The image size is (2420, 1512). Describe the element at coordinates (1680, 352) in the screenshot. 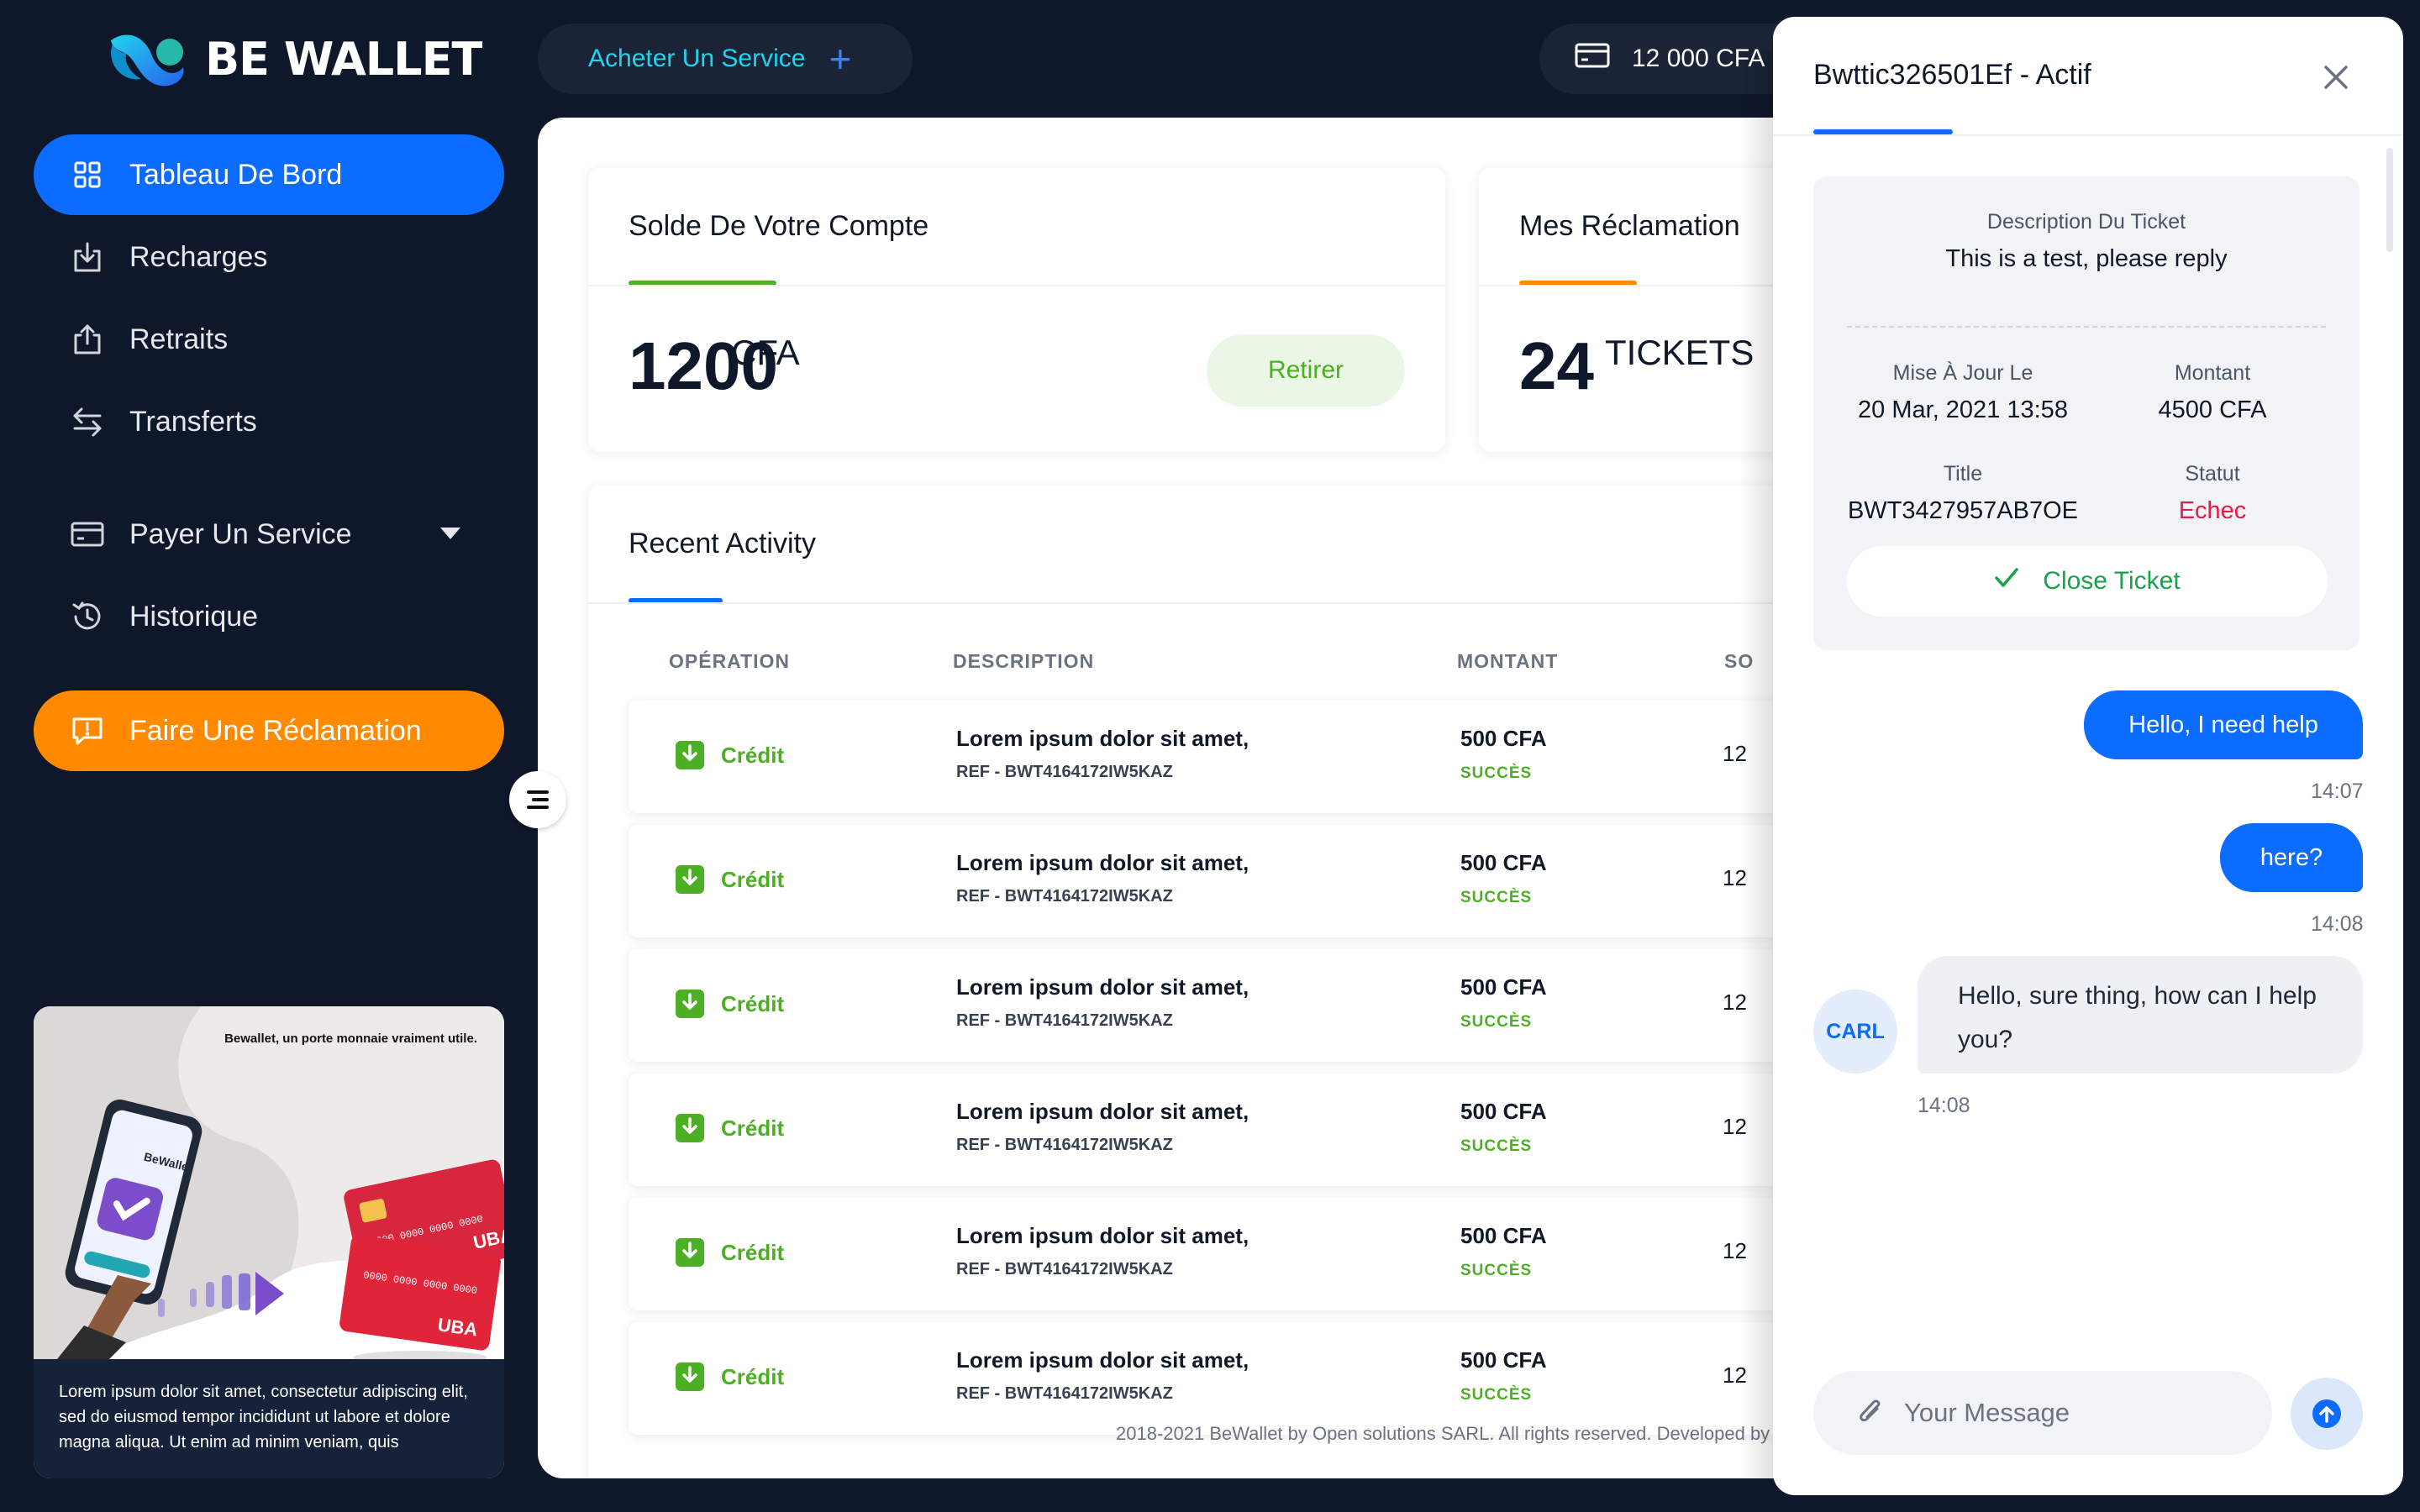

I see `claims-unit: TICKETS` at that location.